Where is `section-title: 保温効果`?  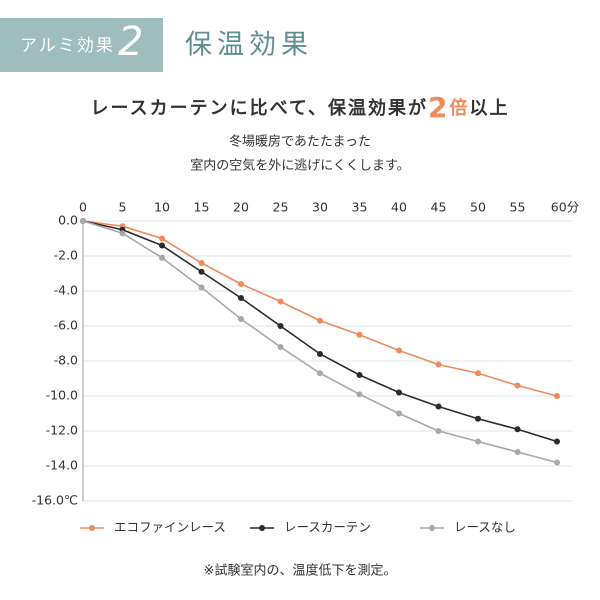 section-title: 保温効果 is located at coordinates (249, 45).